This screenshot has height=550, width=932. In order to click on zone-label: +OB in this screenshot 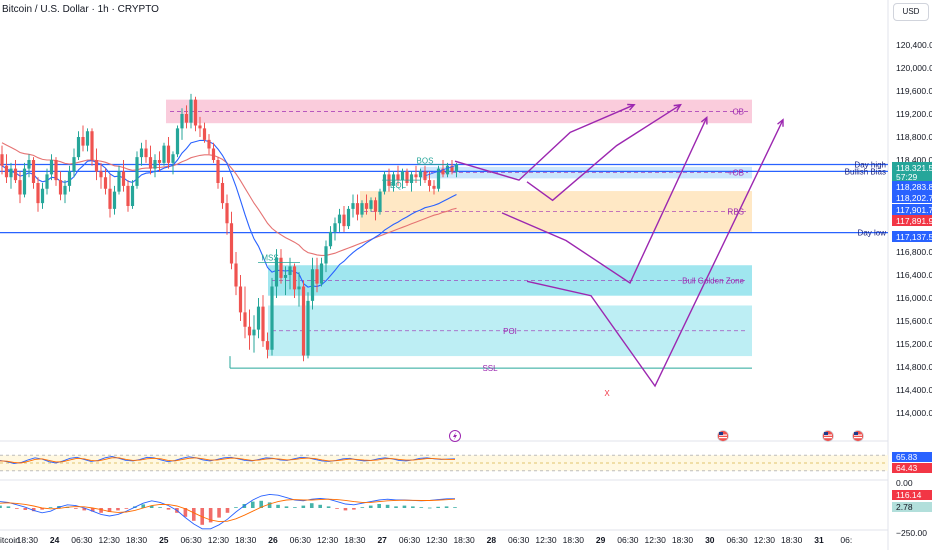, I will do `click(736, 173)`.